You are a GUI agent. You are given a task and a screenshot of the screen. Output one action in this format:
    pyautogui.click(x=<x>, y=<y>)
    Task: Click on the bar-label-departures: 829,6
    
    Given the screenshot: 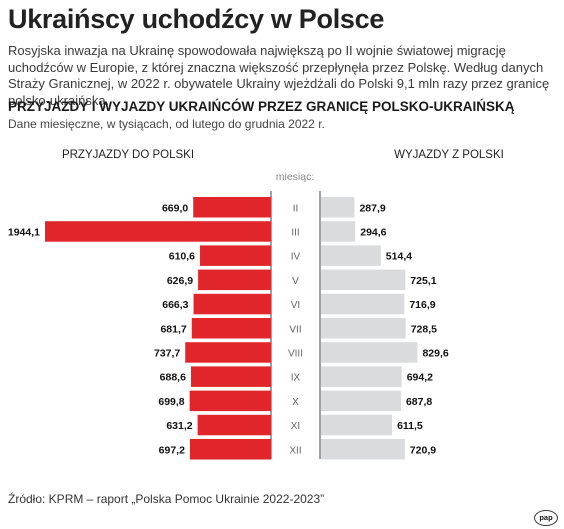 What is the action you would take?
    pyautogui.click(x=435, y=353)
    